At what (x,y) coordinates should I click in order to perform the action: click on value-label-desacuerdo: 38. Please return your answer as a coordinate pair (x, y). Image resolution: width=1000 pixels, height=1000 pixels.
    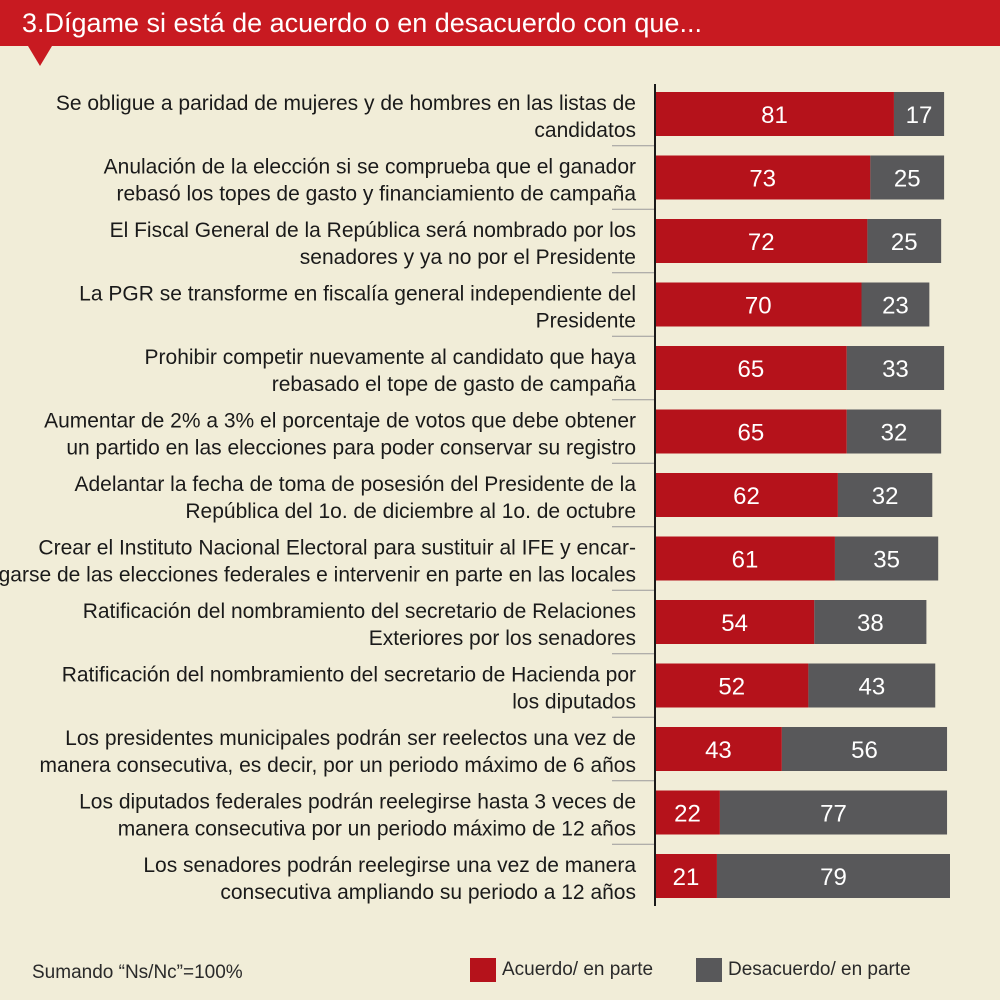
    Looking at the image, I should click on (870, 623).